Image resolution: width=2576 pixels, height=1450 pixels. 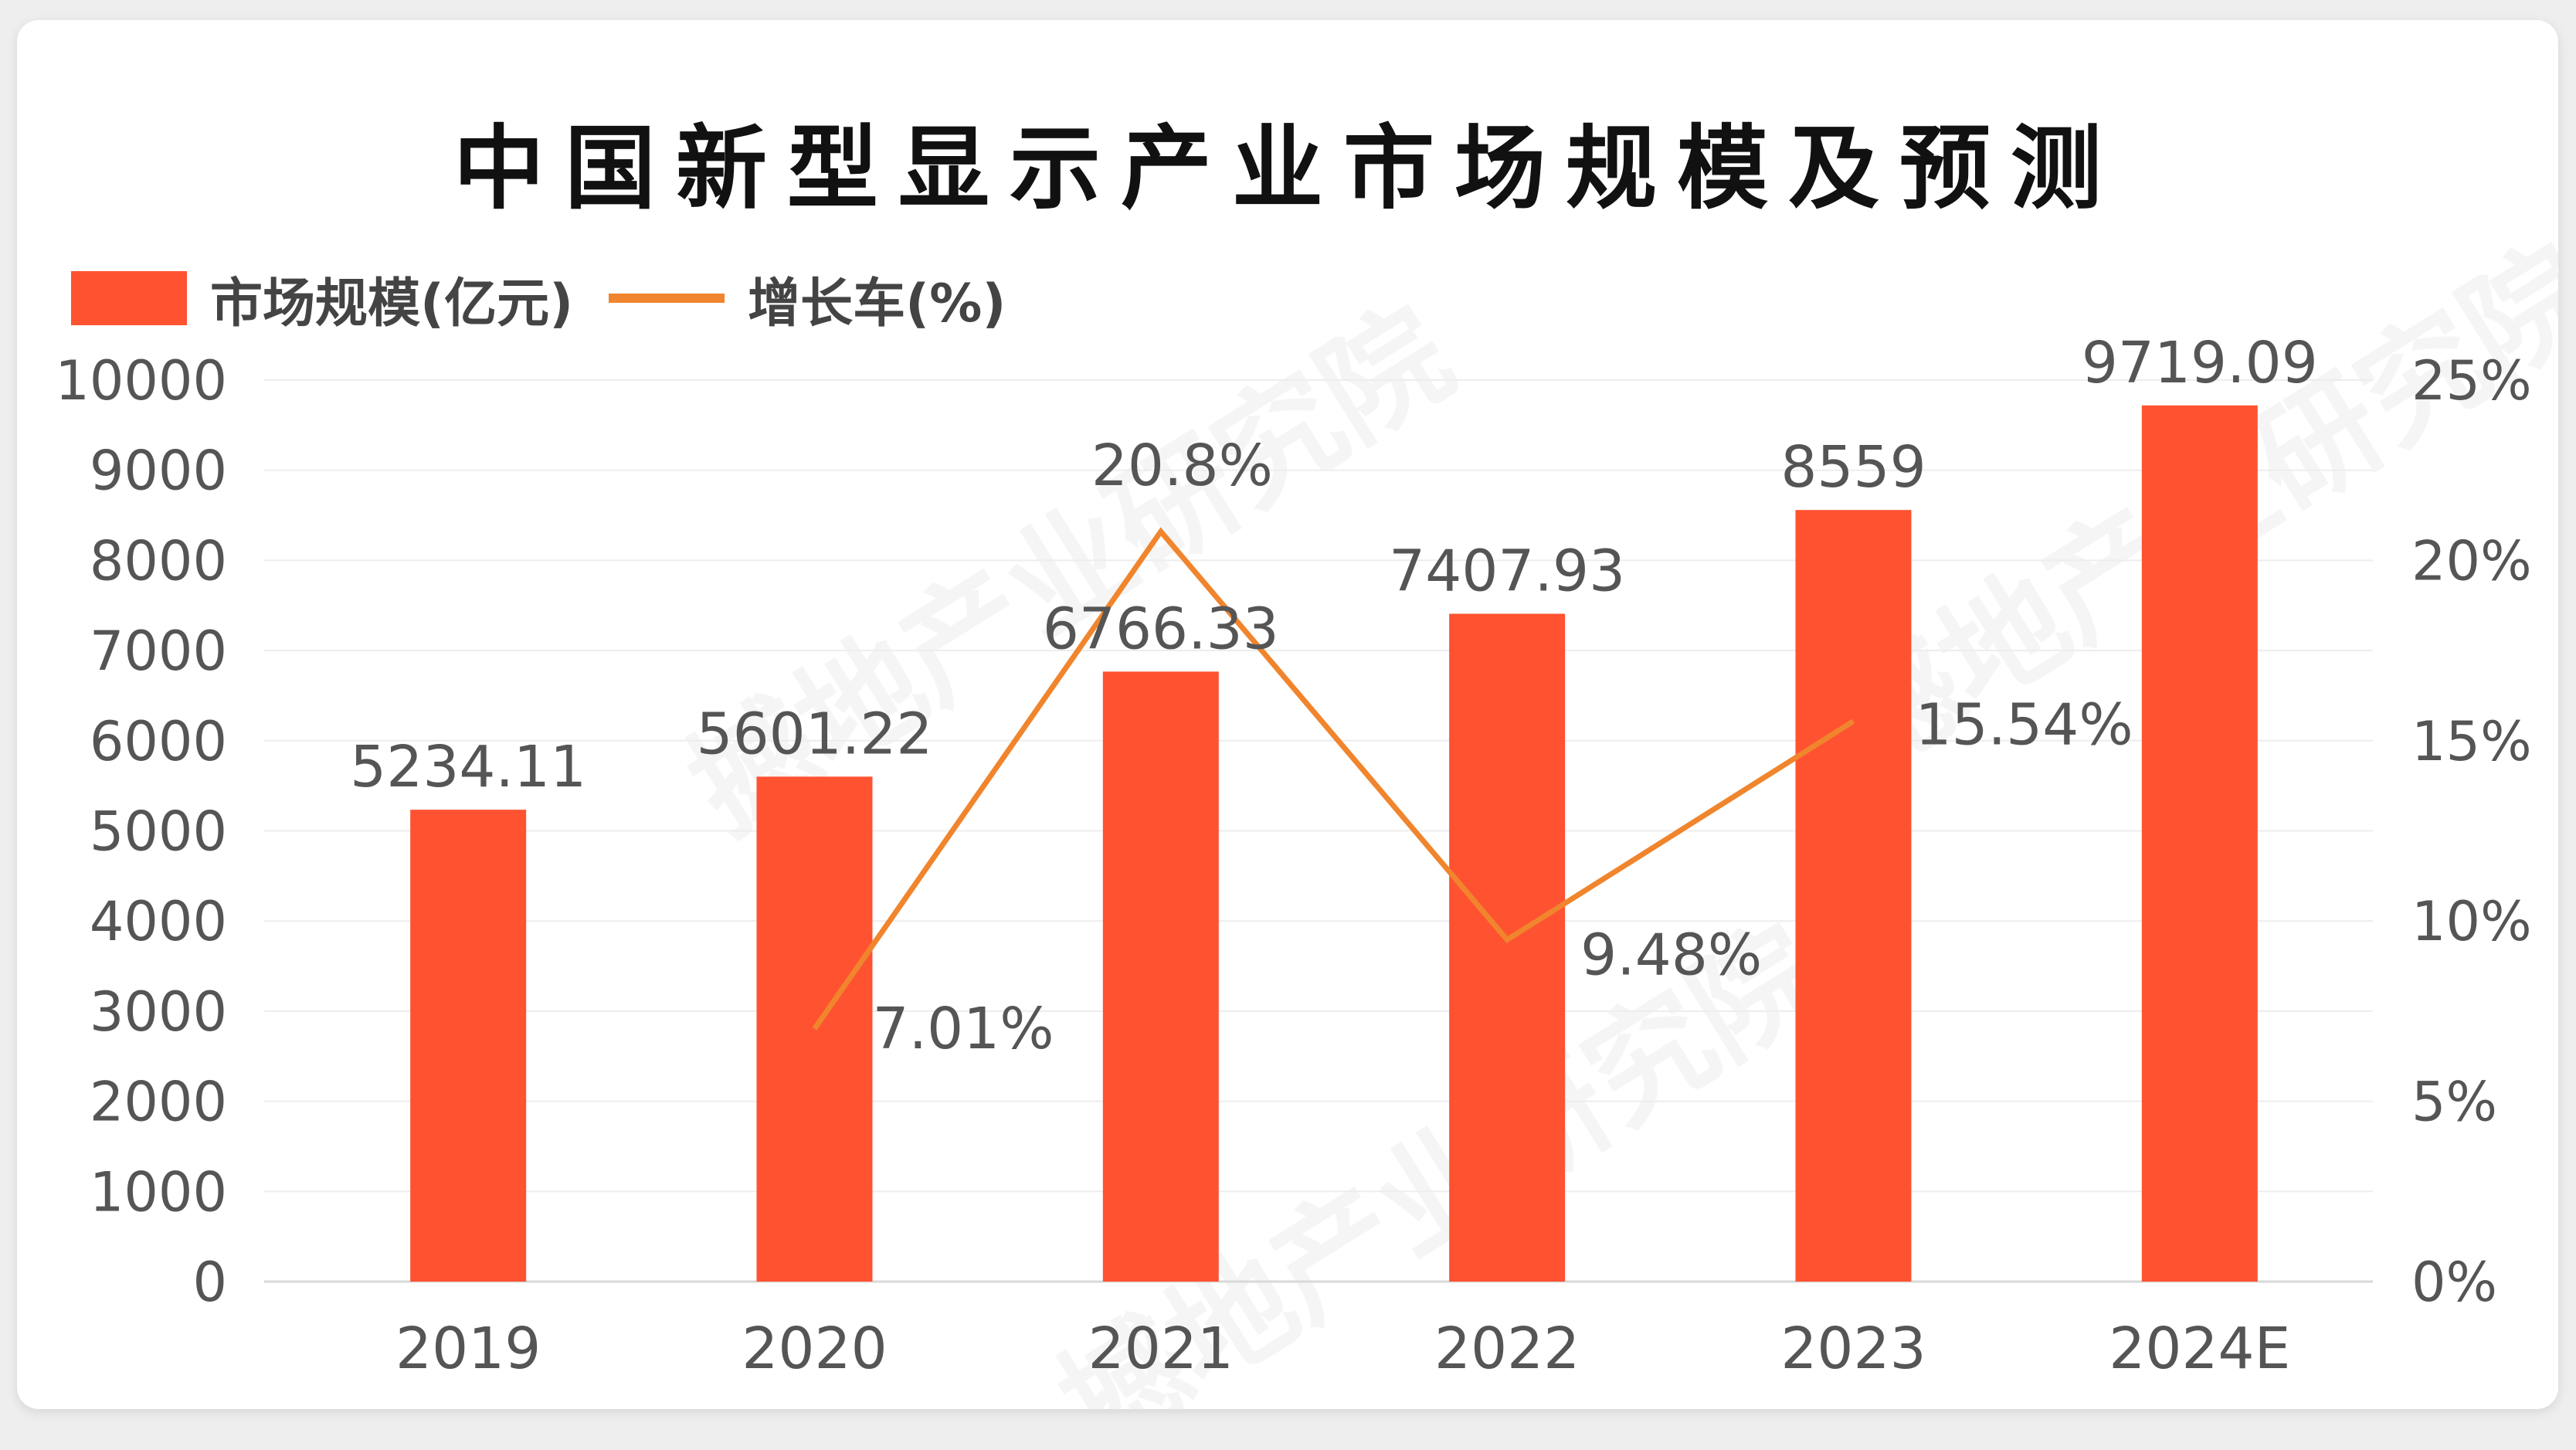 What do you see at coordinates (2471, 742) in the screenshot?
I see `y-right-tick-label: 15%` at bounding box center [2471, 742].